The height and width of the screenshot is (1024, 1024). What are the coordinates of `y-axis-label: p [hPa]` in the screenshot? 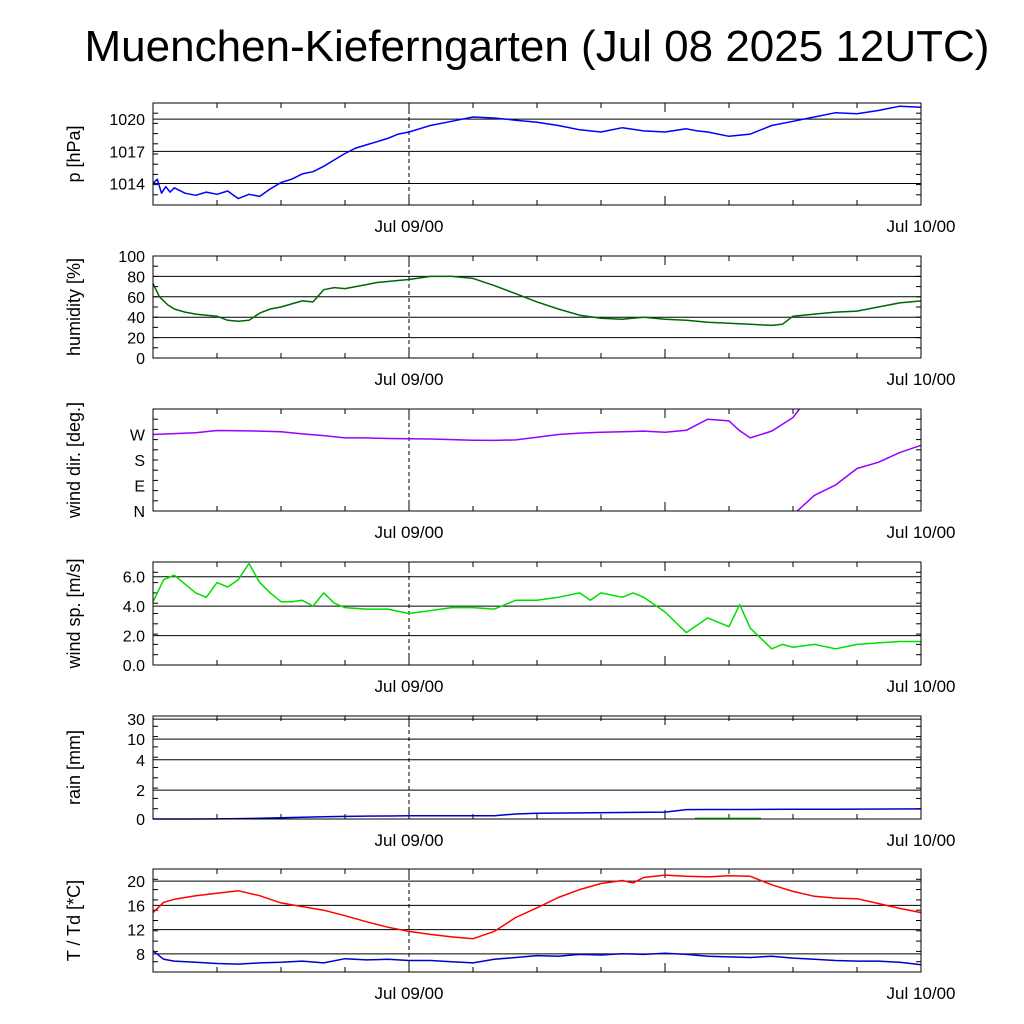 It's located at (74, 153).